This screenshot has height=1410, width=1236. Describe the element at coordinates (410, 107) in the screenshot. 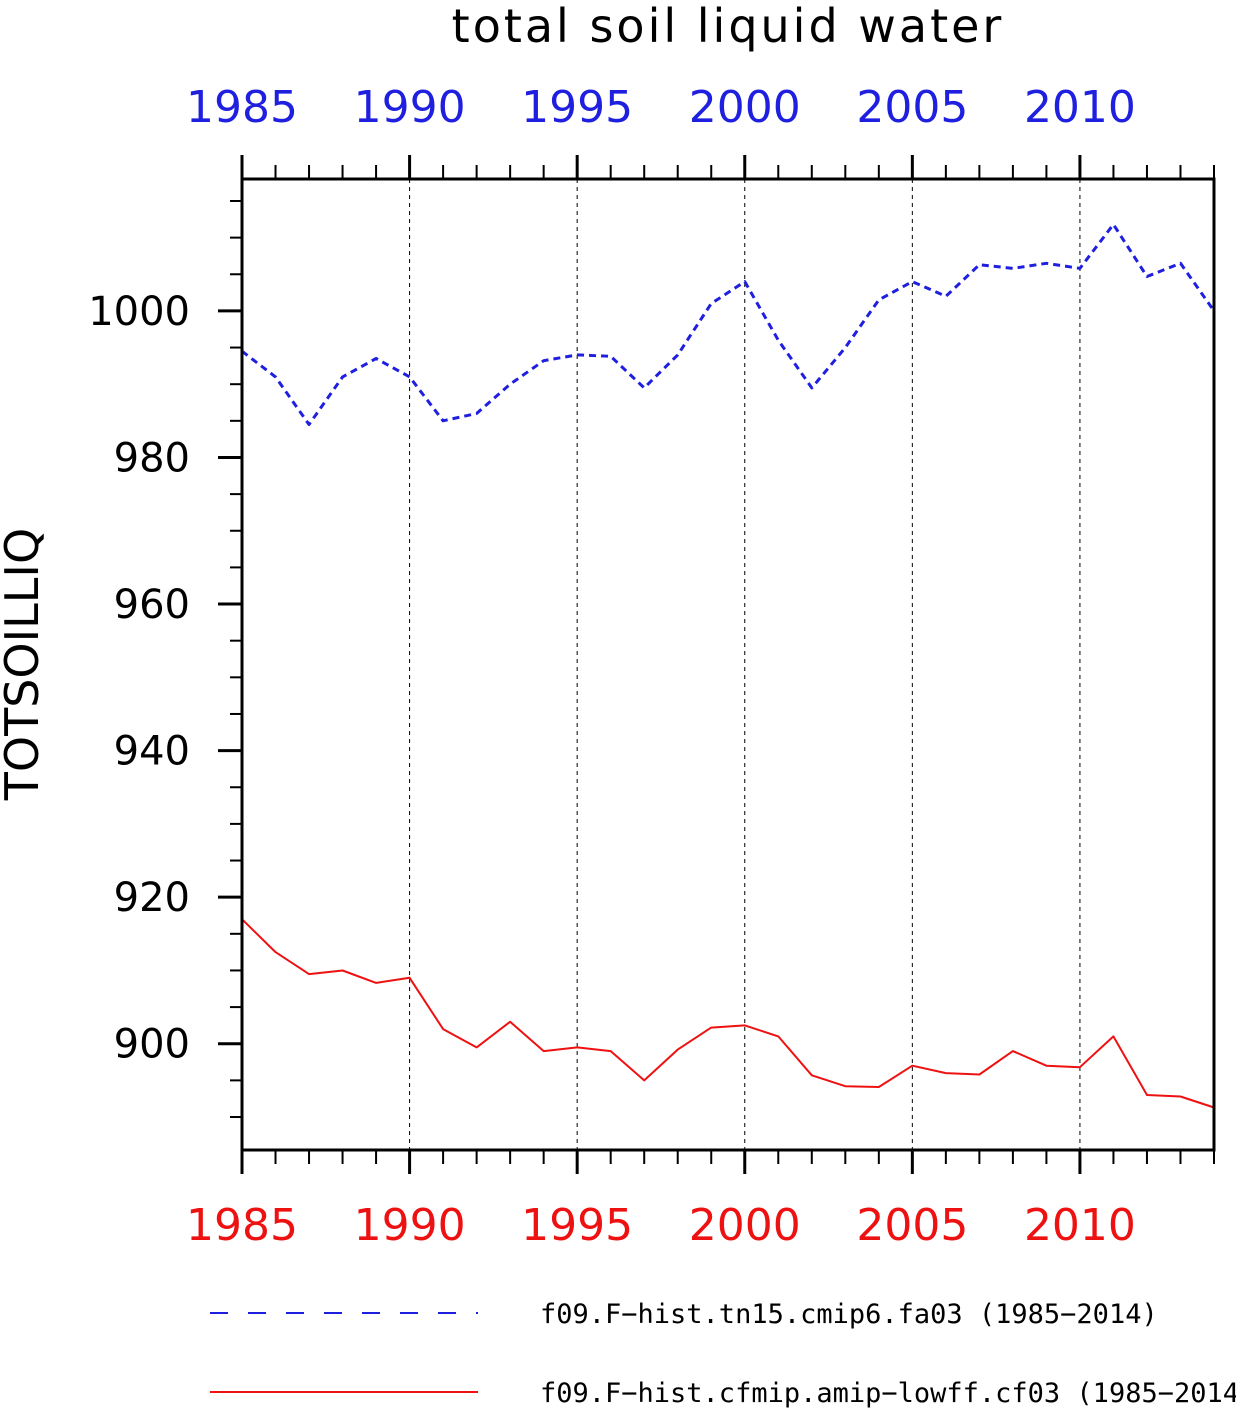

I see `x-tick-label-top-1990: 1990` at that location.